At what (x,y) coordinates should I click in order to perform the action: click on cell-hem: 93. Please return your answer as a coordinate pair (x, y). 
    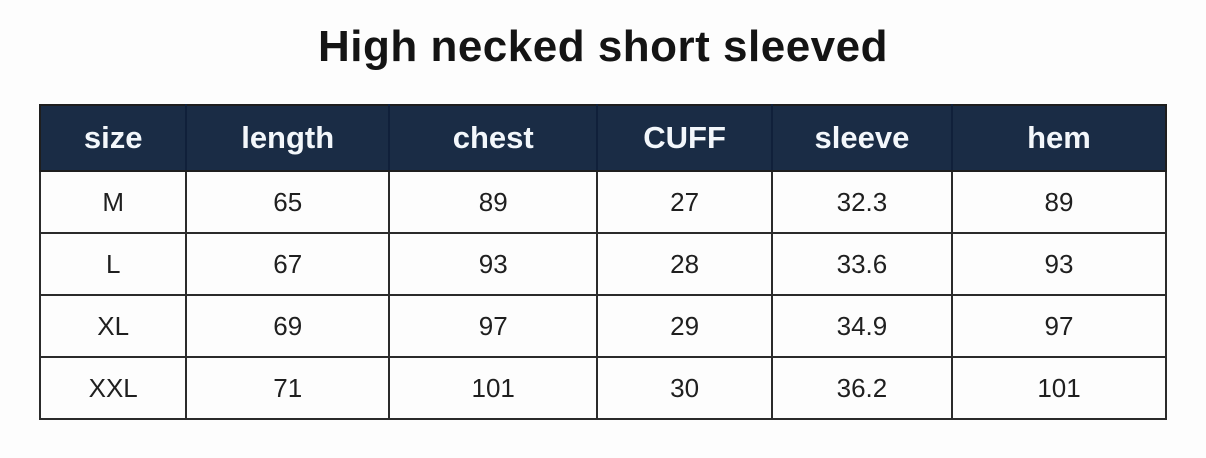
    Looking at the image, I should click on (1059, 264).